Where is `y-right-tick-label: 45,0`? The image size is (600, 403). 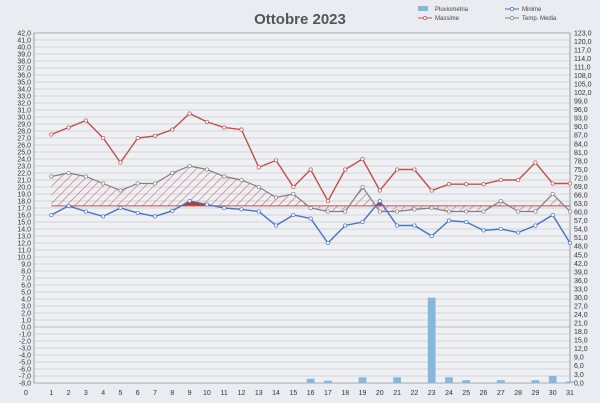
y-right-tick-label: 45,0 is located at coordinates (581, 255).